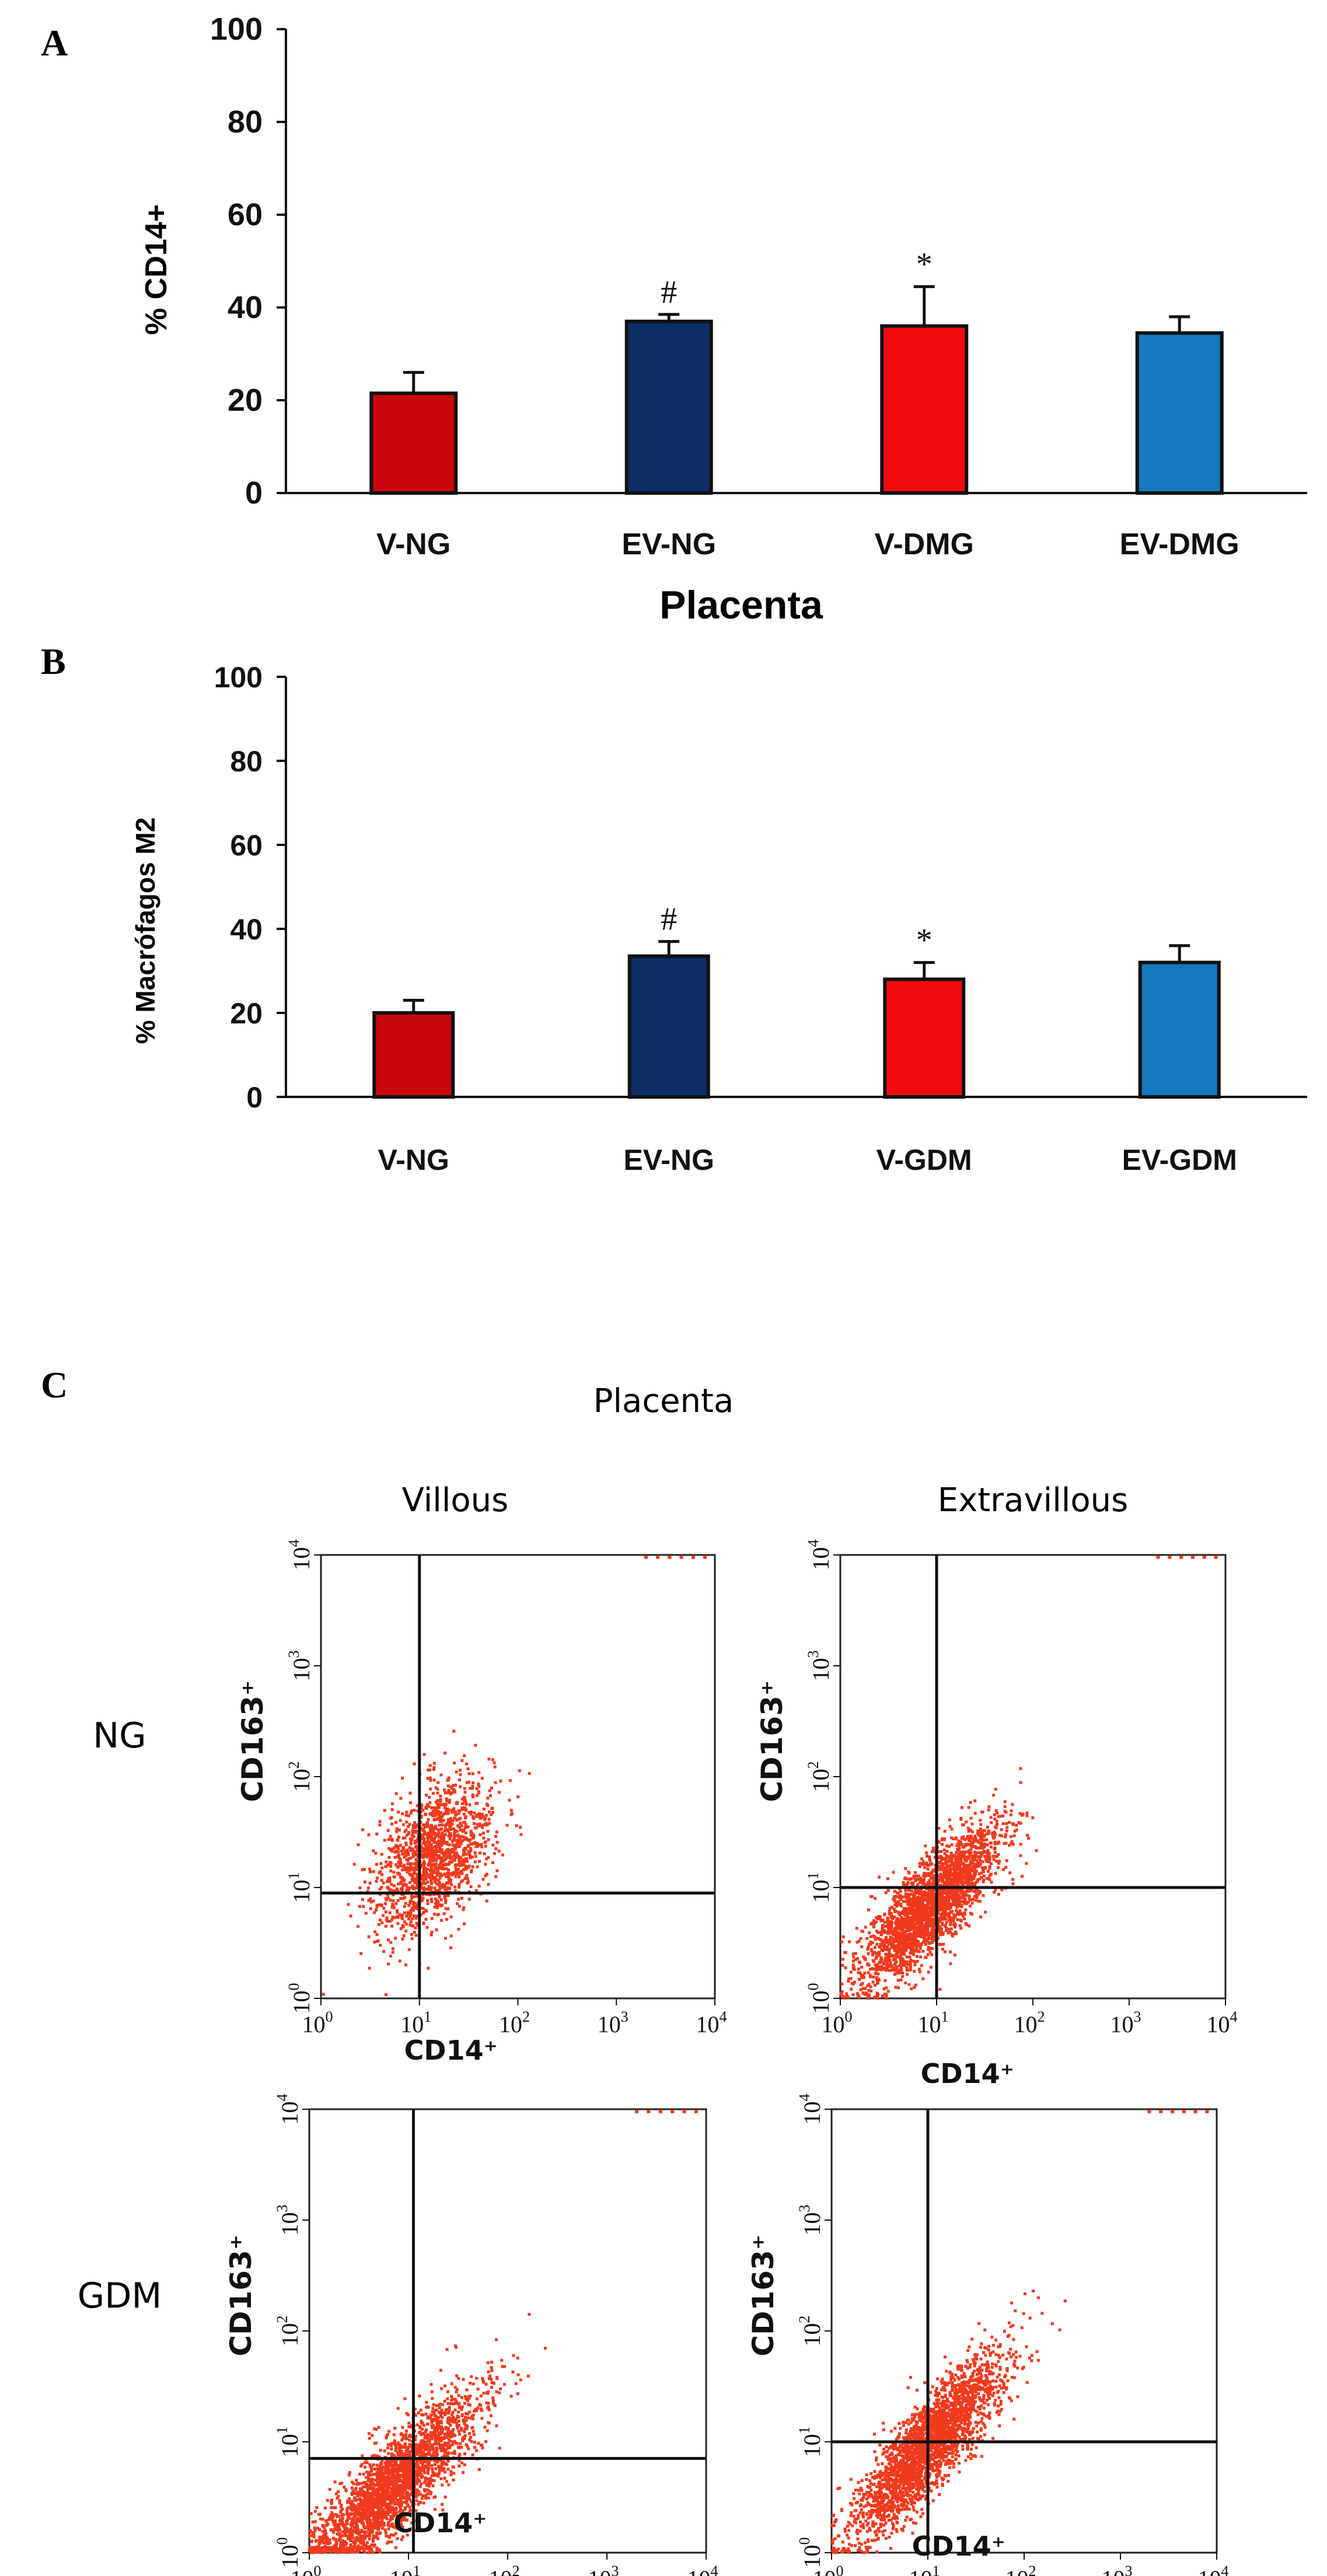  Describe the element at coordinates (301, 2002) in the screenshot. I see `tick-base: 10` at that location.